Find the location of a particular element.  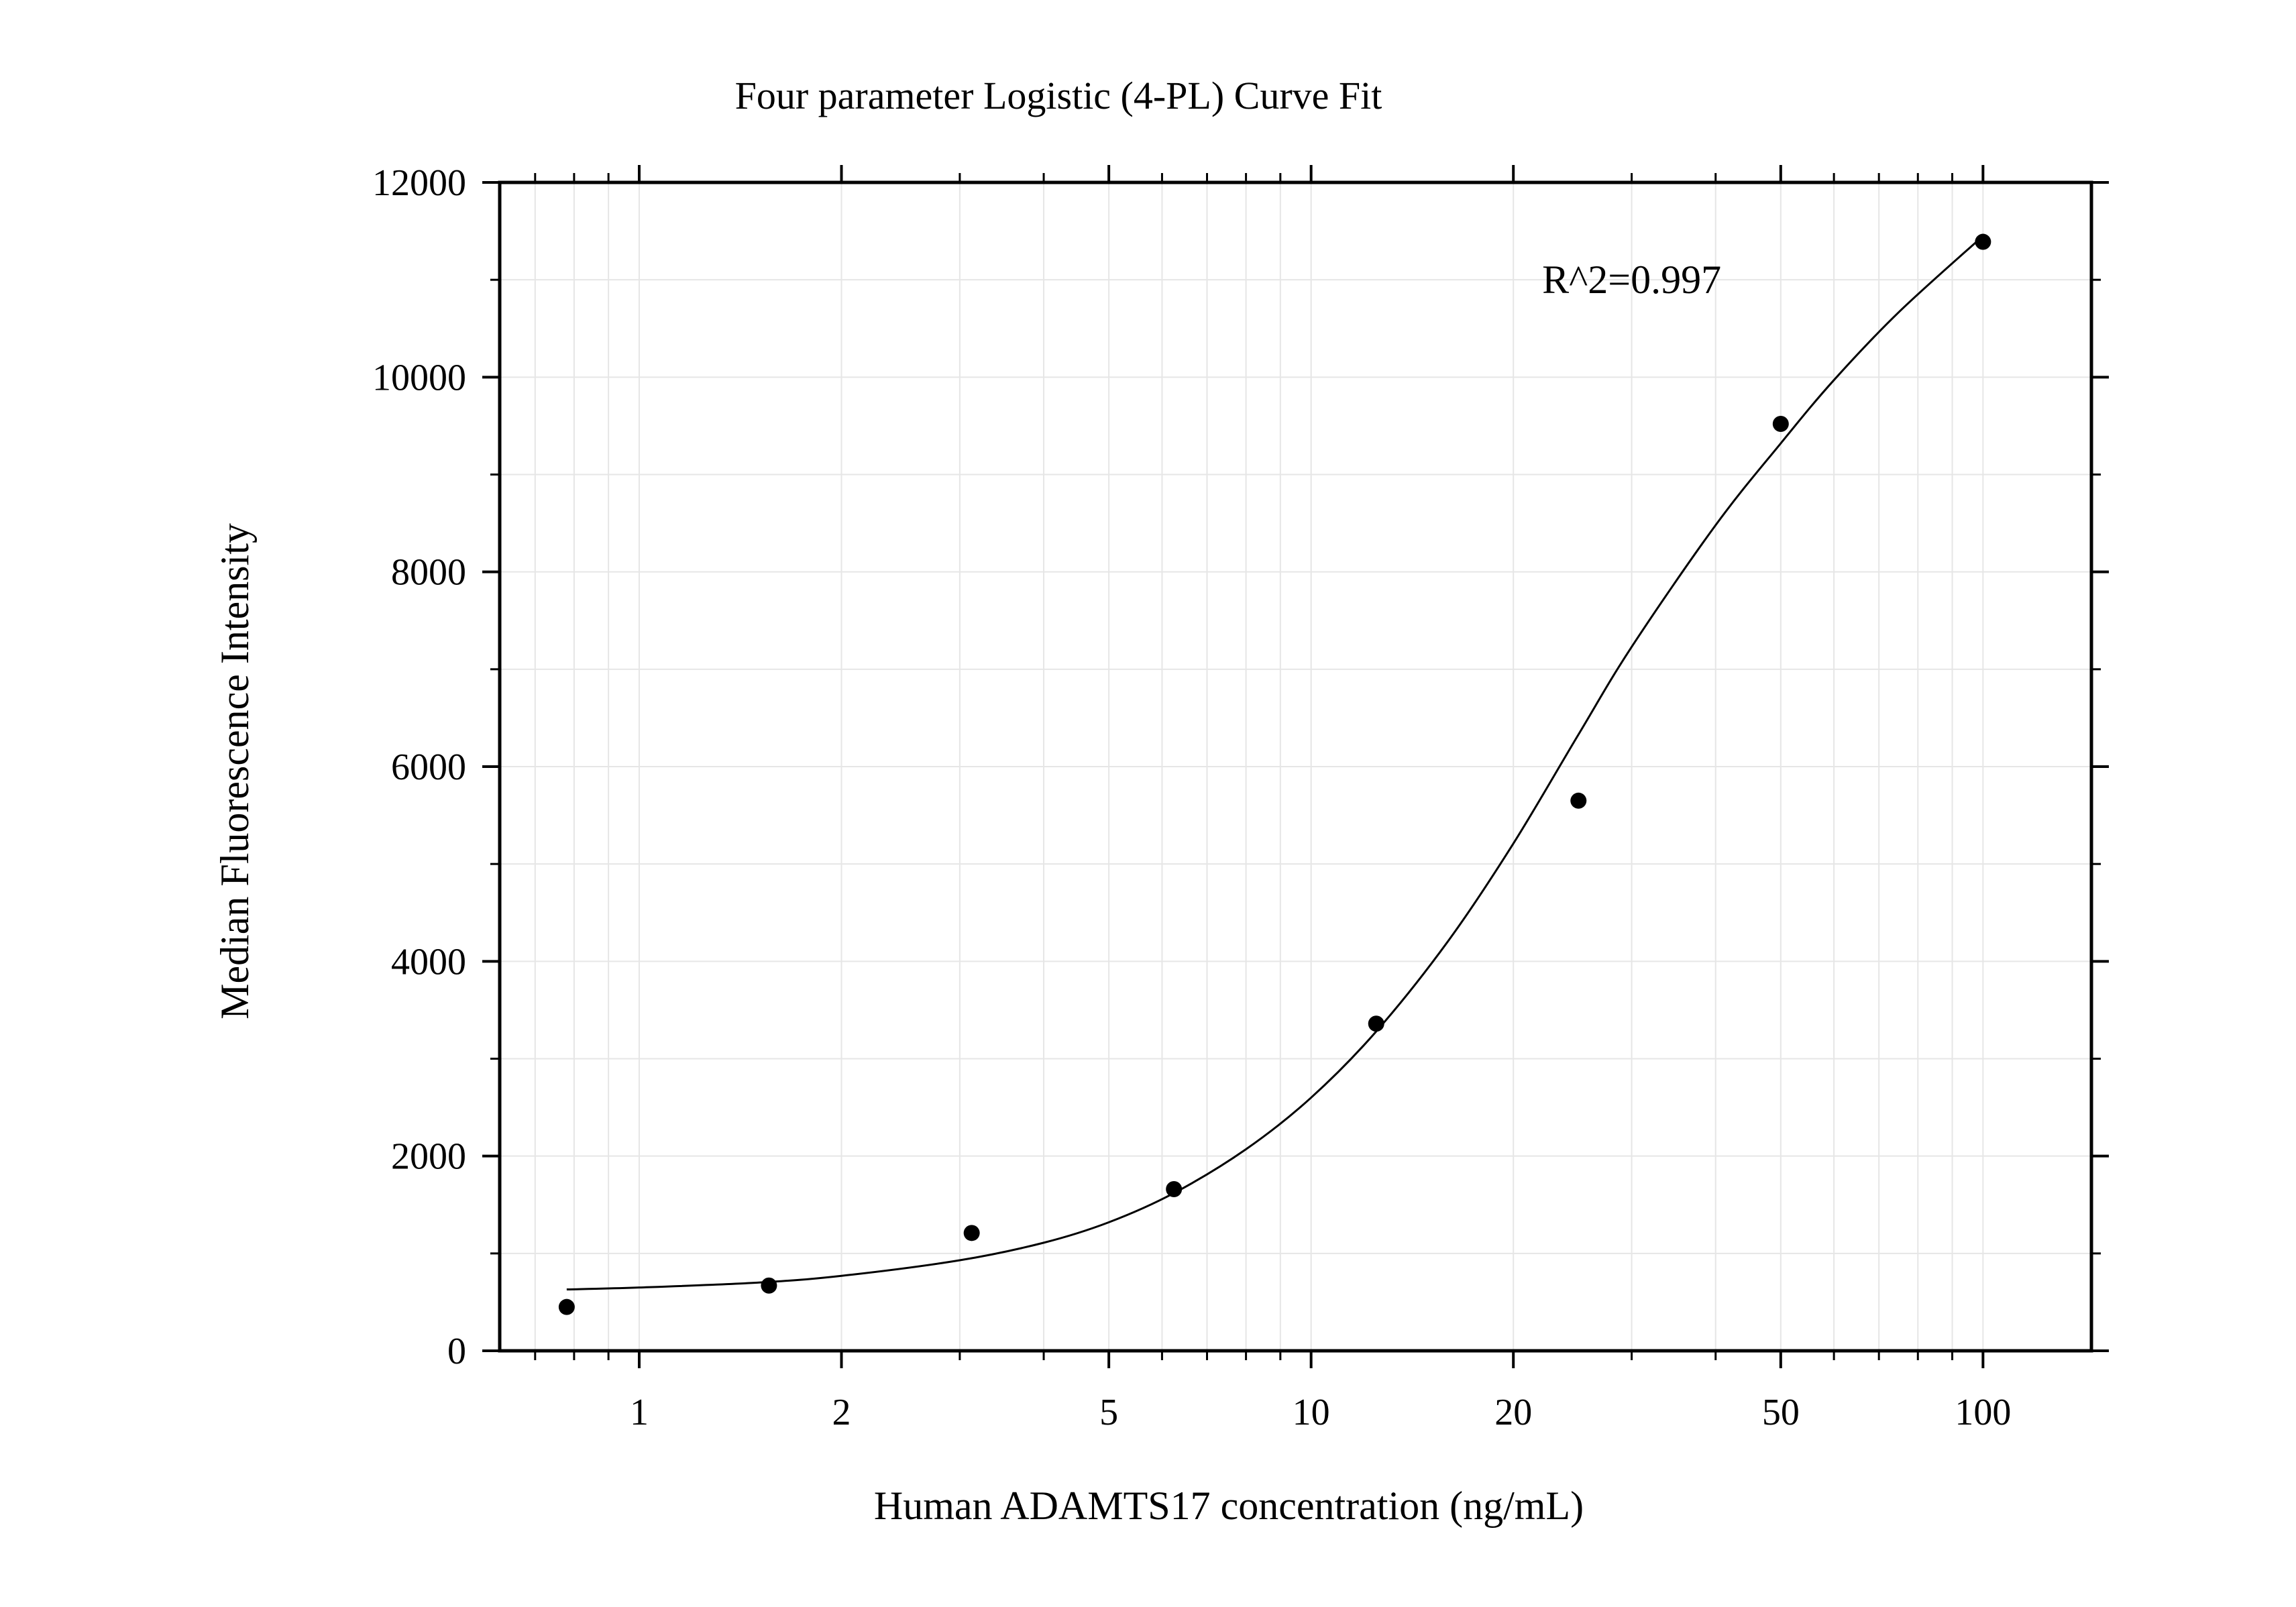

x-tick-label: 1 is located at coordinates (639, 1412).